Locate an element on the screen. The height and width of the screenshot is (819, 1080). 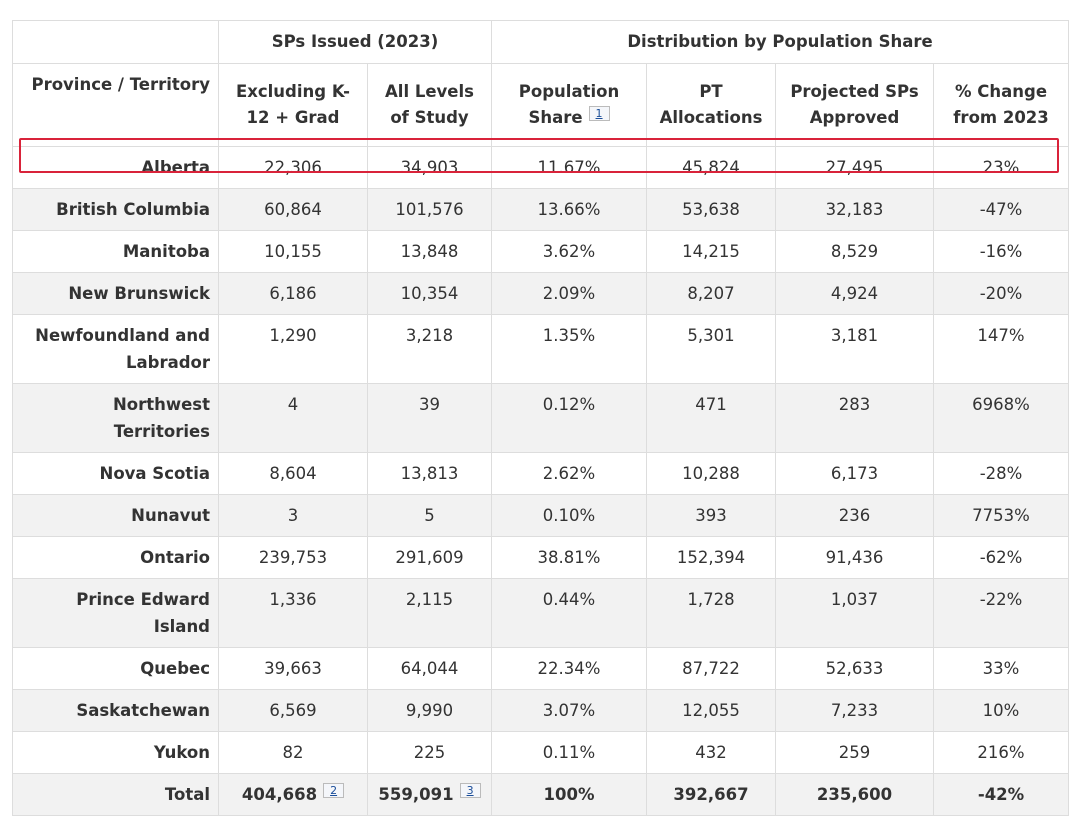
projected-sps-cell: 8,529 is located at coordinates (854, 251).